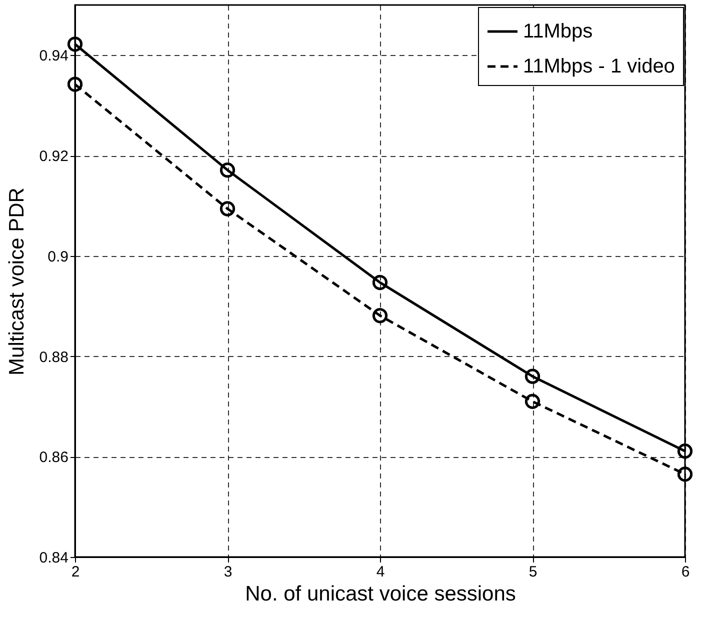 This screenshot has width=714, height=628. I want to click on y-tick-label: 0.84, so click(53, 558).